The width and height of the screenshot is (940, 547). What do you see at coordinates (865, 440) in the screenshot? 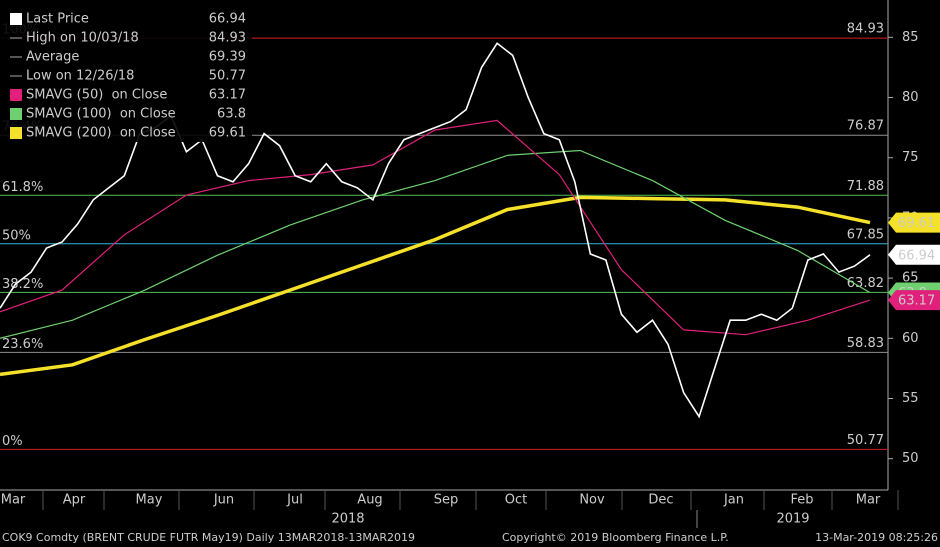
I see `level-value: 50.77` at bounding box center [865, 440].